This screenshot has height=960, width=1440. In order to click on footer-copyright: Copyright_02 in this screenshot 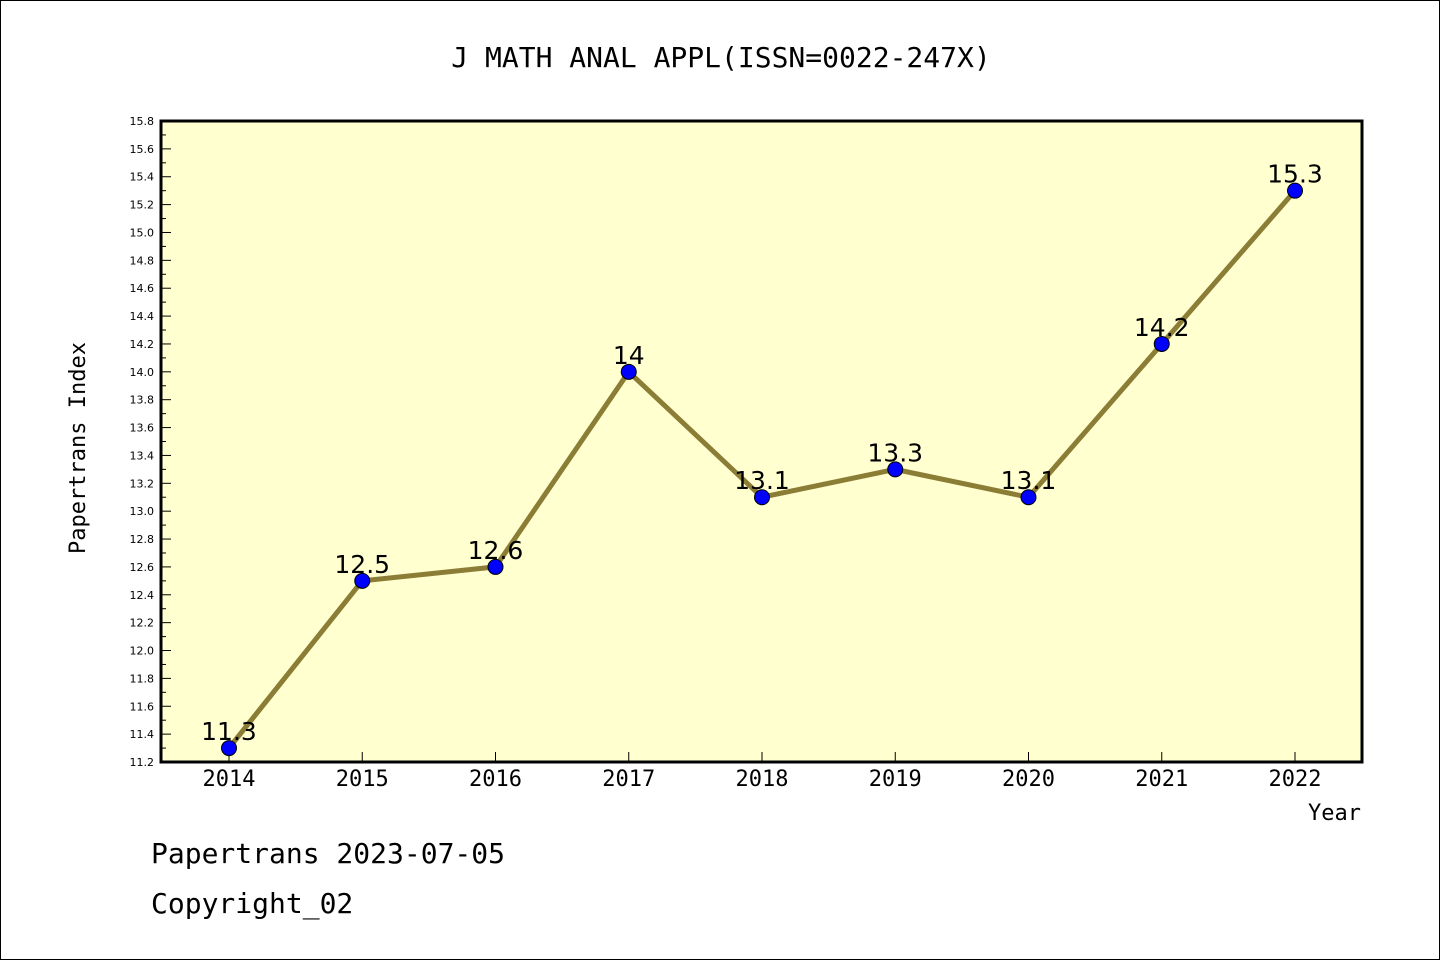, I will do `click(252, 903)`.